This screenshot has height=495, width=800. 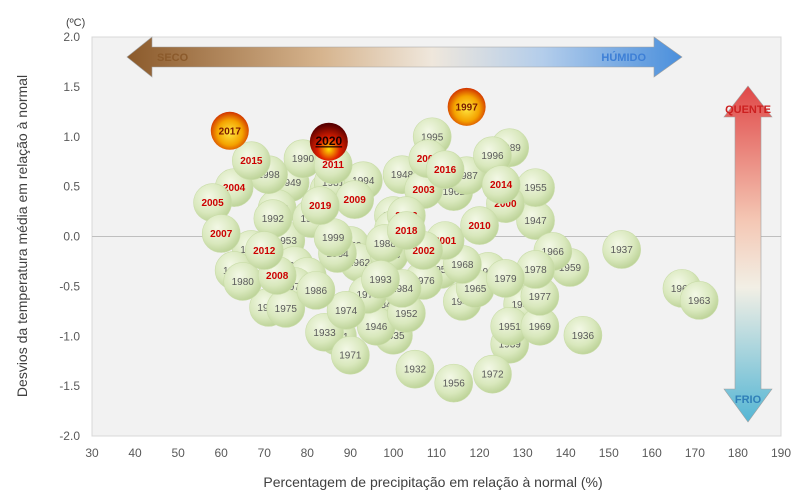 I want to click on point-label: 1986, so click(x=316, y=291).